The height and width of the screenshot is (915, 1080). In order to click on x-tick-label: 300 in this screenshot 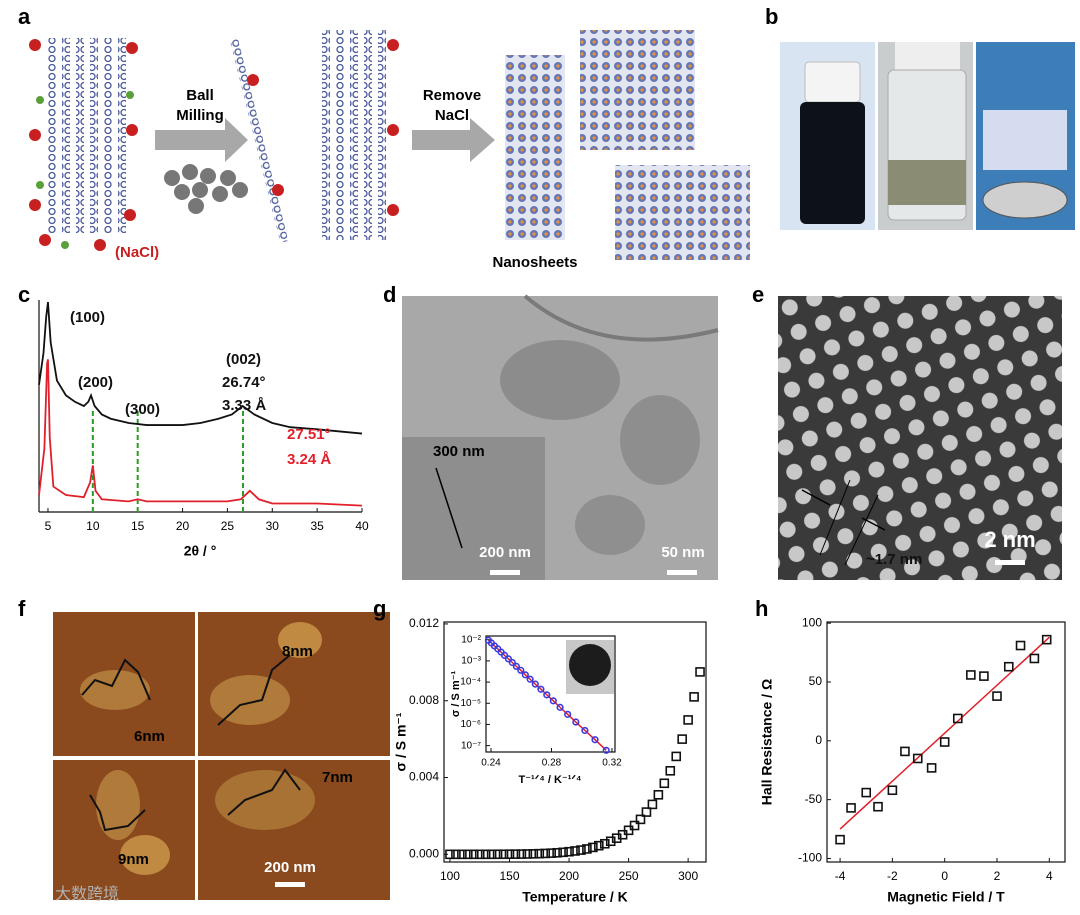, I will do `click(688, 876)`.